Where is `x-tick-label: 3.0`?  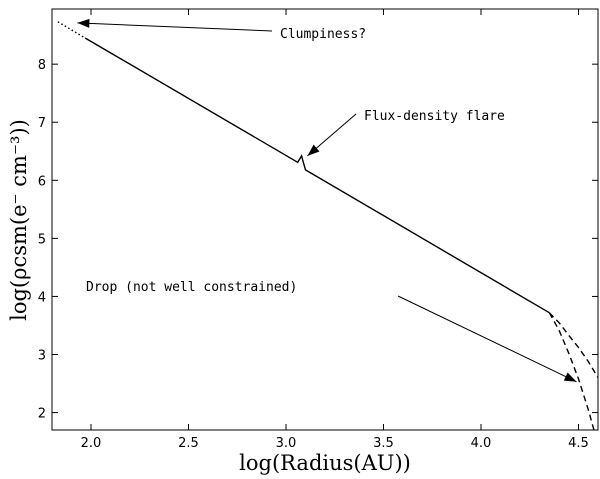 x-tick-label: 3.0 is located at coordinates (286, 443).